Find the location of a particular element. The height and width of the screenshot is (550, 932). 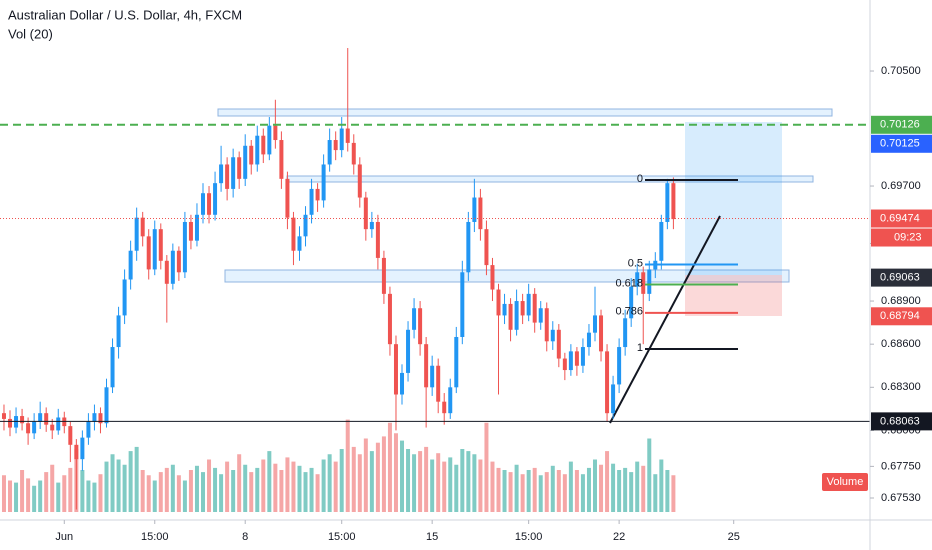

price-label: 0.68063 is located at coordinates (900, 421).